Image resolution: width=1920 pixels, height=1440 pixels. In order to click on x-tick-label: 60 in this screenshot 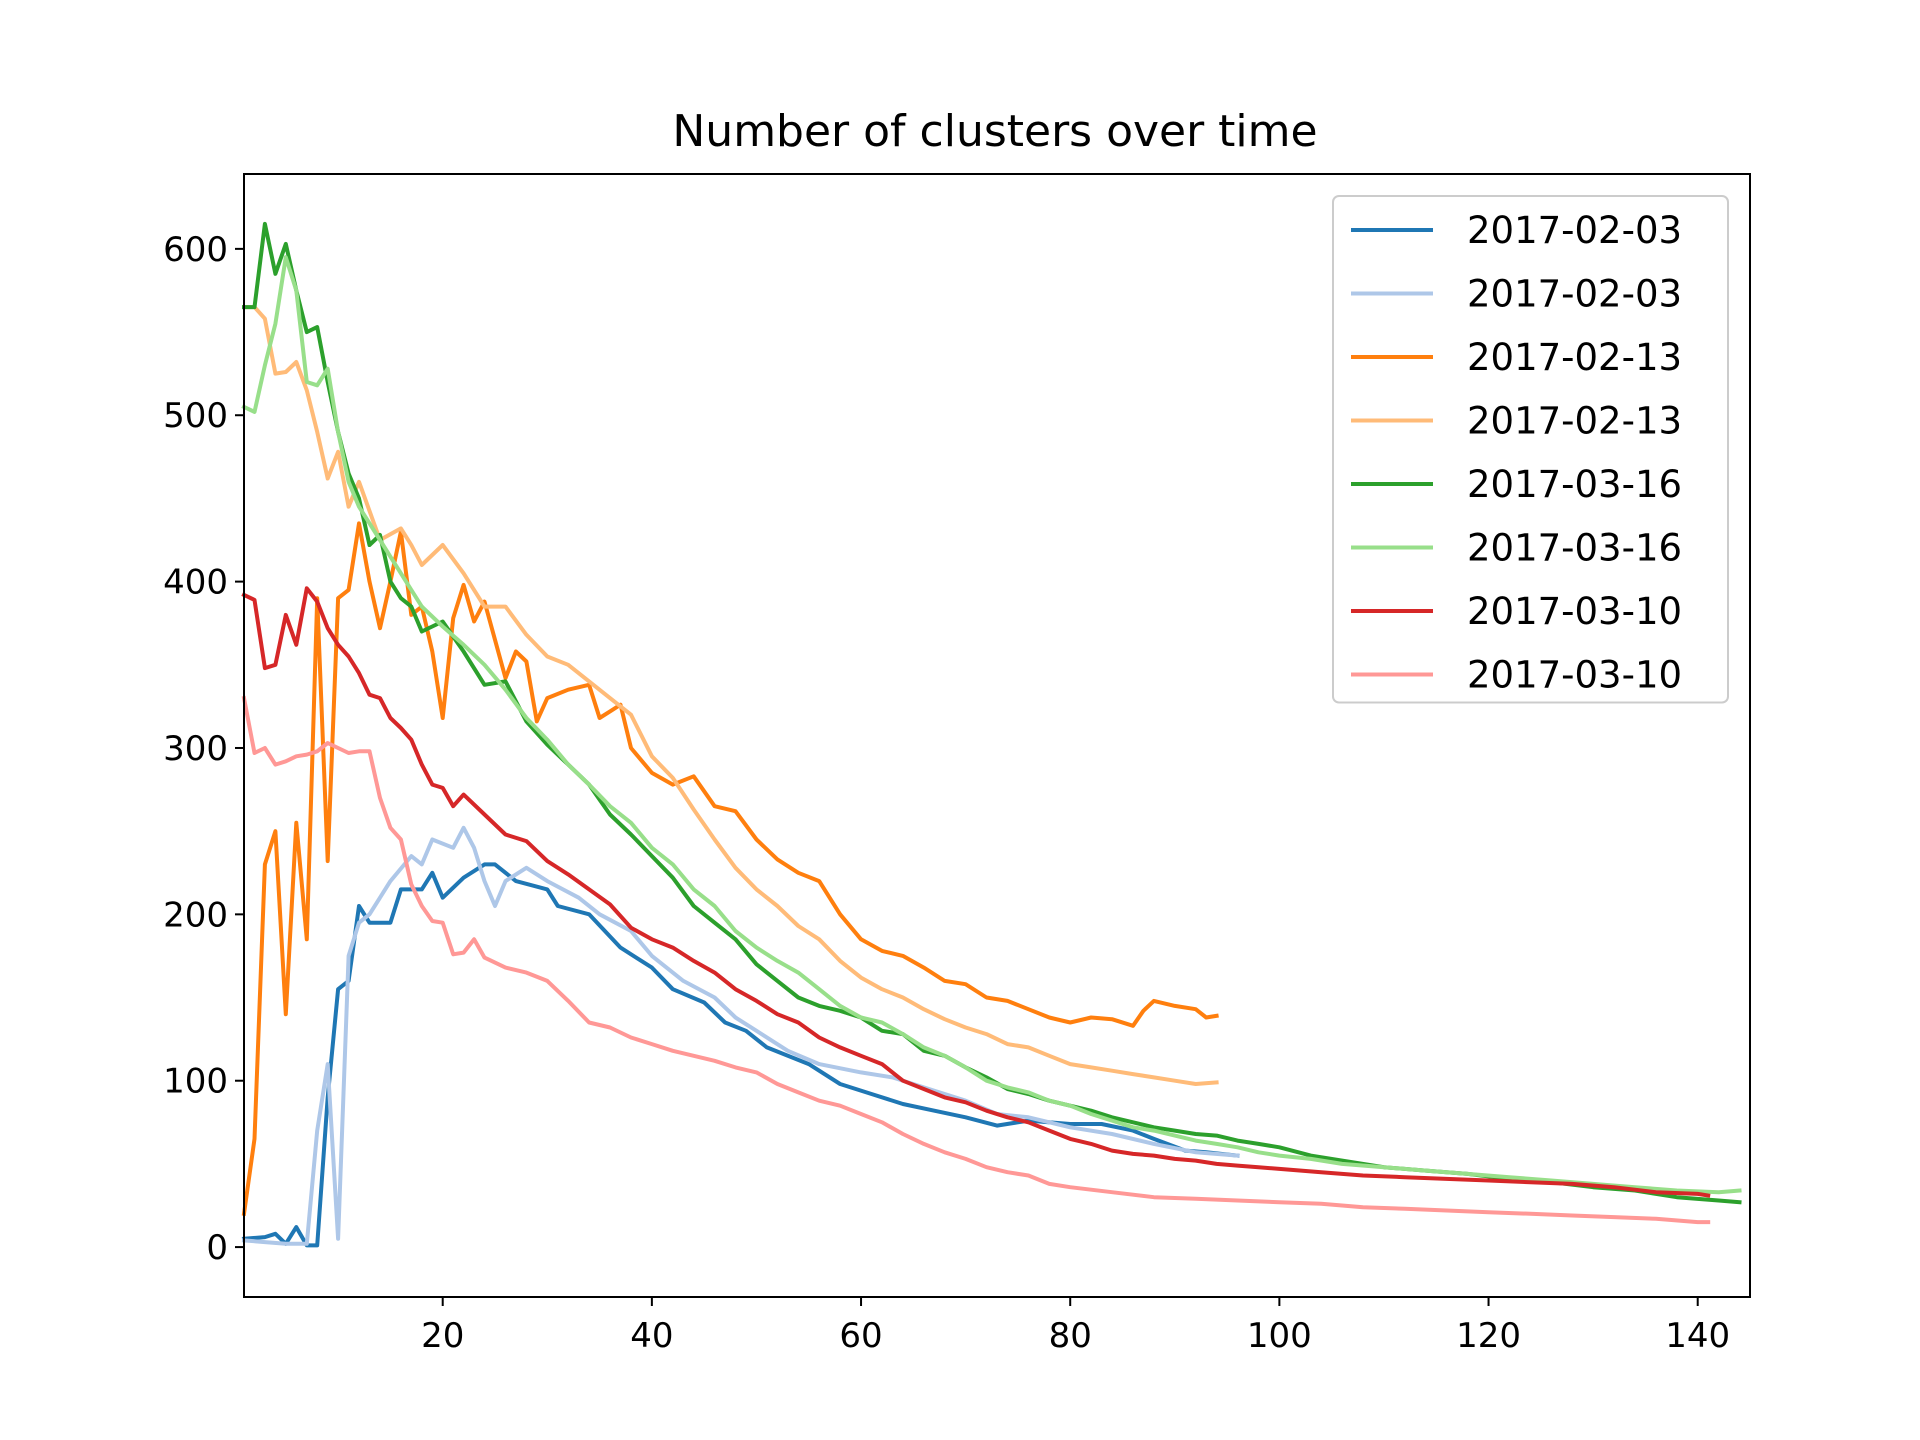, I will do `click(860, 1336)`.